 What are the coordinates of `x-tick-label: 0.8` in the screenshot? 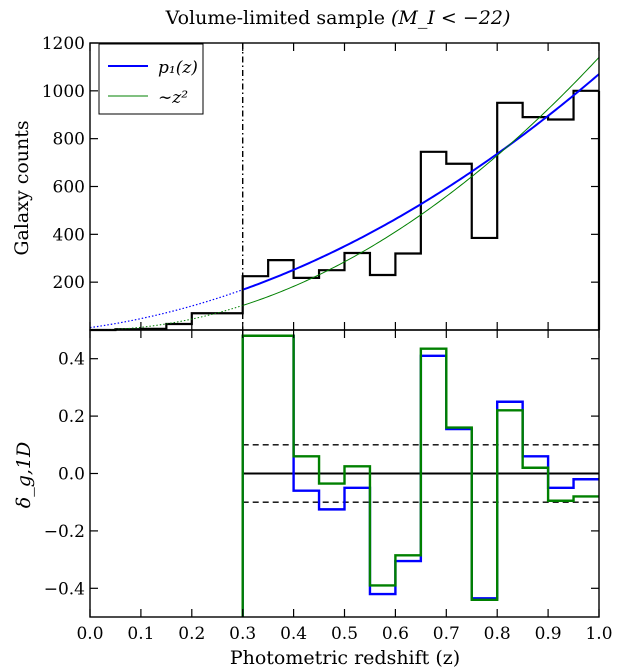 It's located at (497, 634).